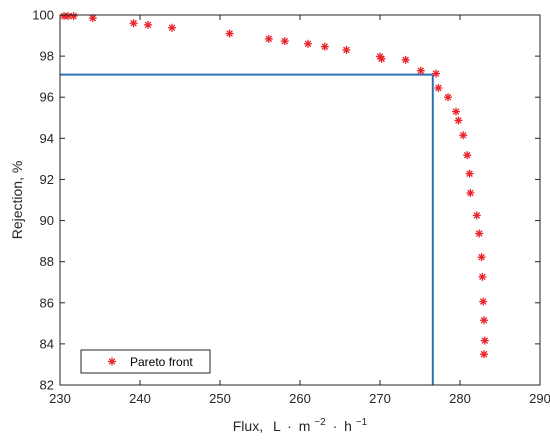 The image size is (550, 442). Describe the element at coordinates (47, 261) in the screenshot. I see `y-tick-label: 88` at that location.